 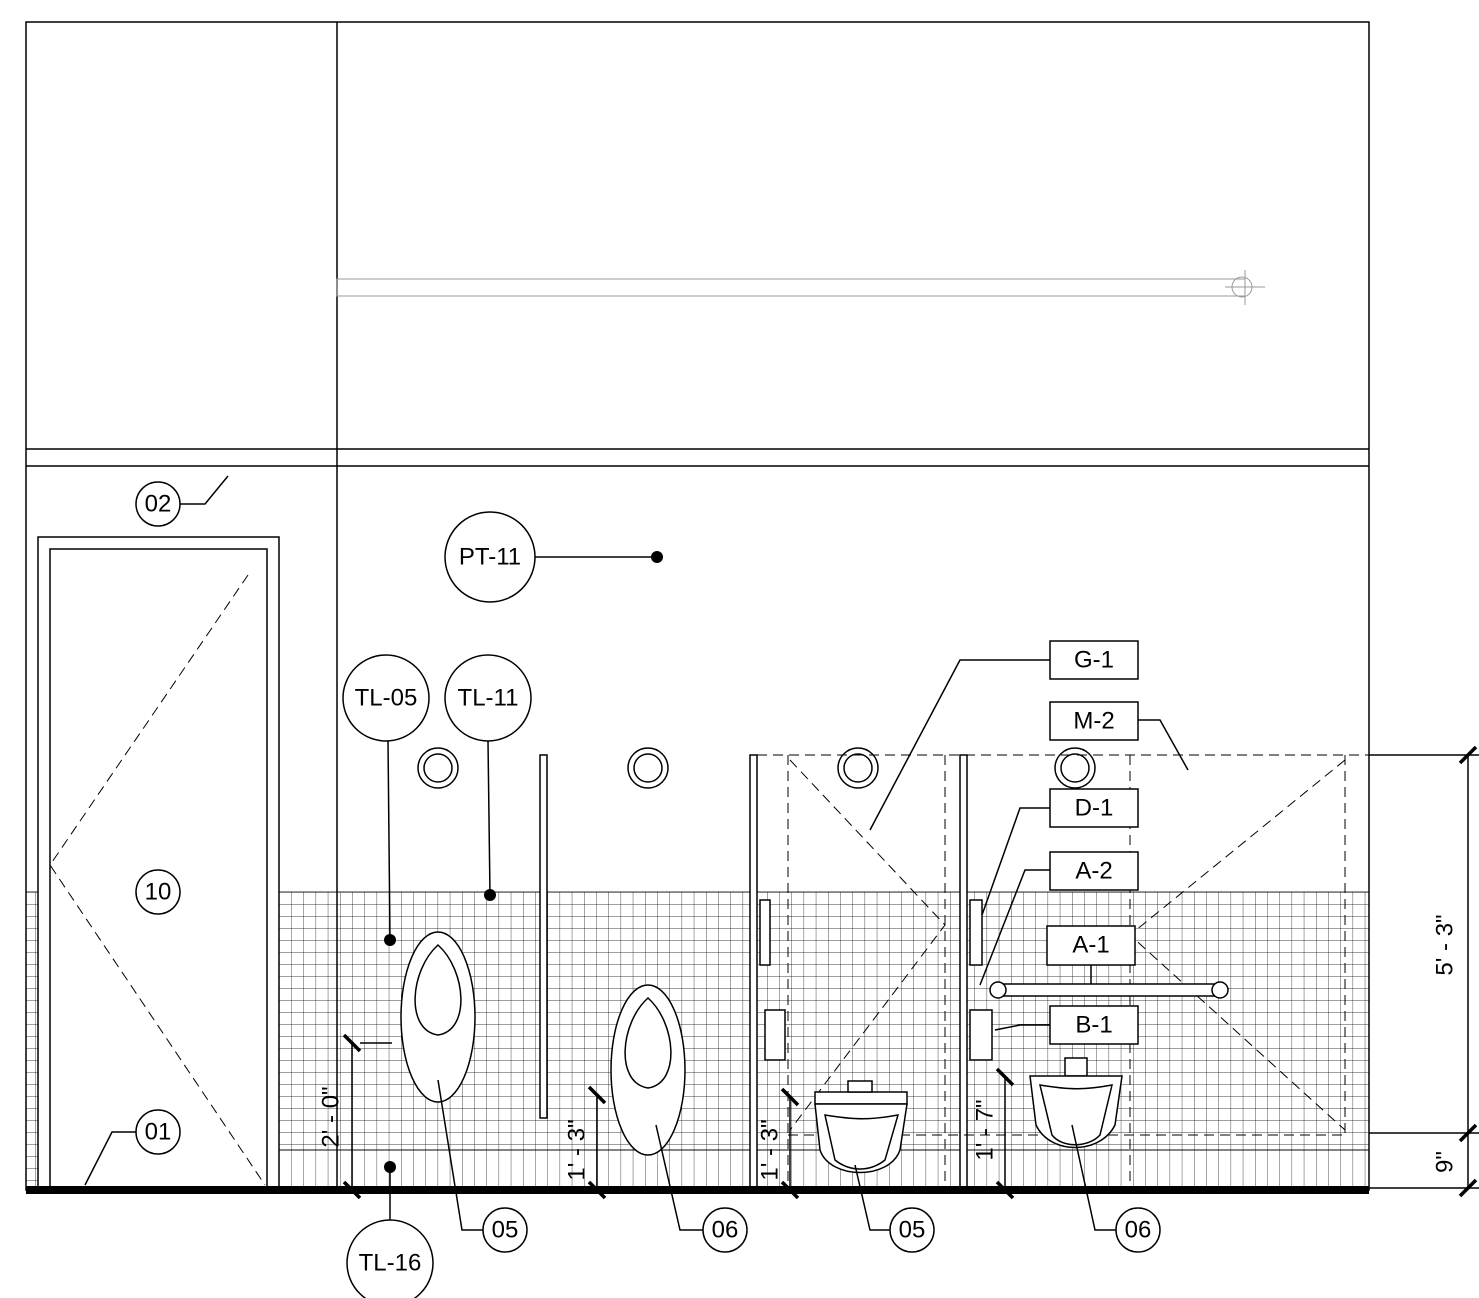 I want to click on tag: TL-16, so click(x=390, y=1262).